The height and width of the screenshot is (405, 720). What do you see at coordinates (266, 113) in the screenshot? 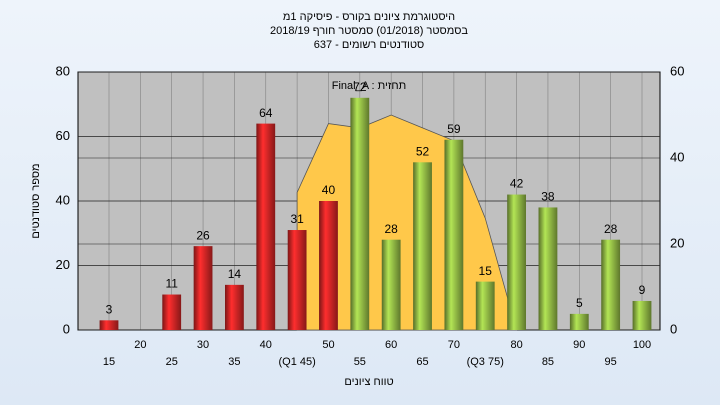
I see `data-label: 64` at bounding box center [266, 113].